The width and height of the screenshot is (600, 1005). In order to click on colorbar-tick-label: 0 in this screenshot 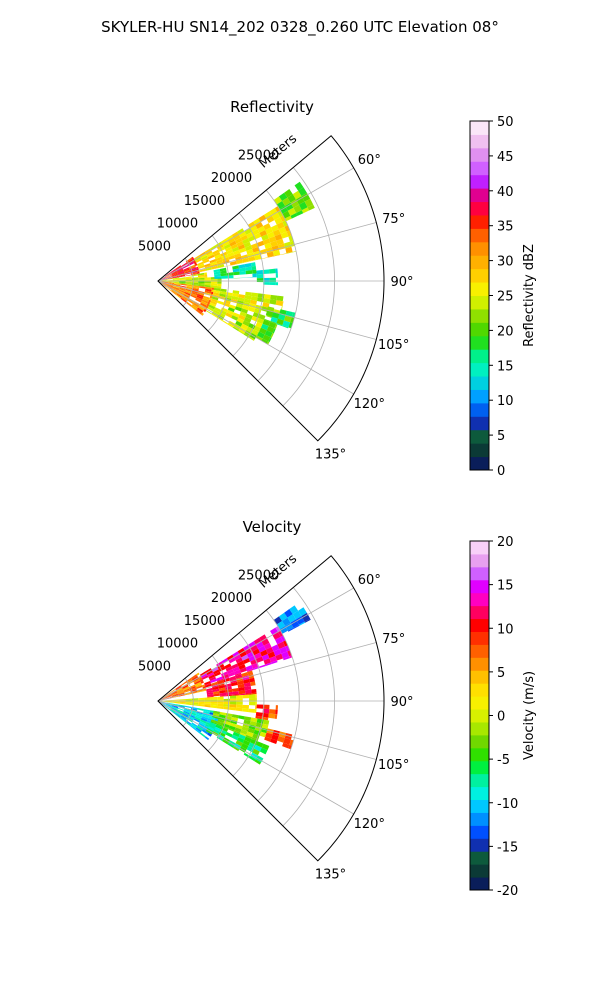, I will do `click(501, 471)`.